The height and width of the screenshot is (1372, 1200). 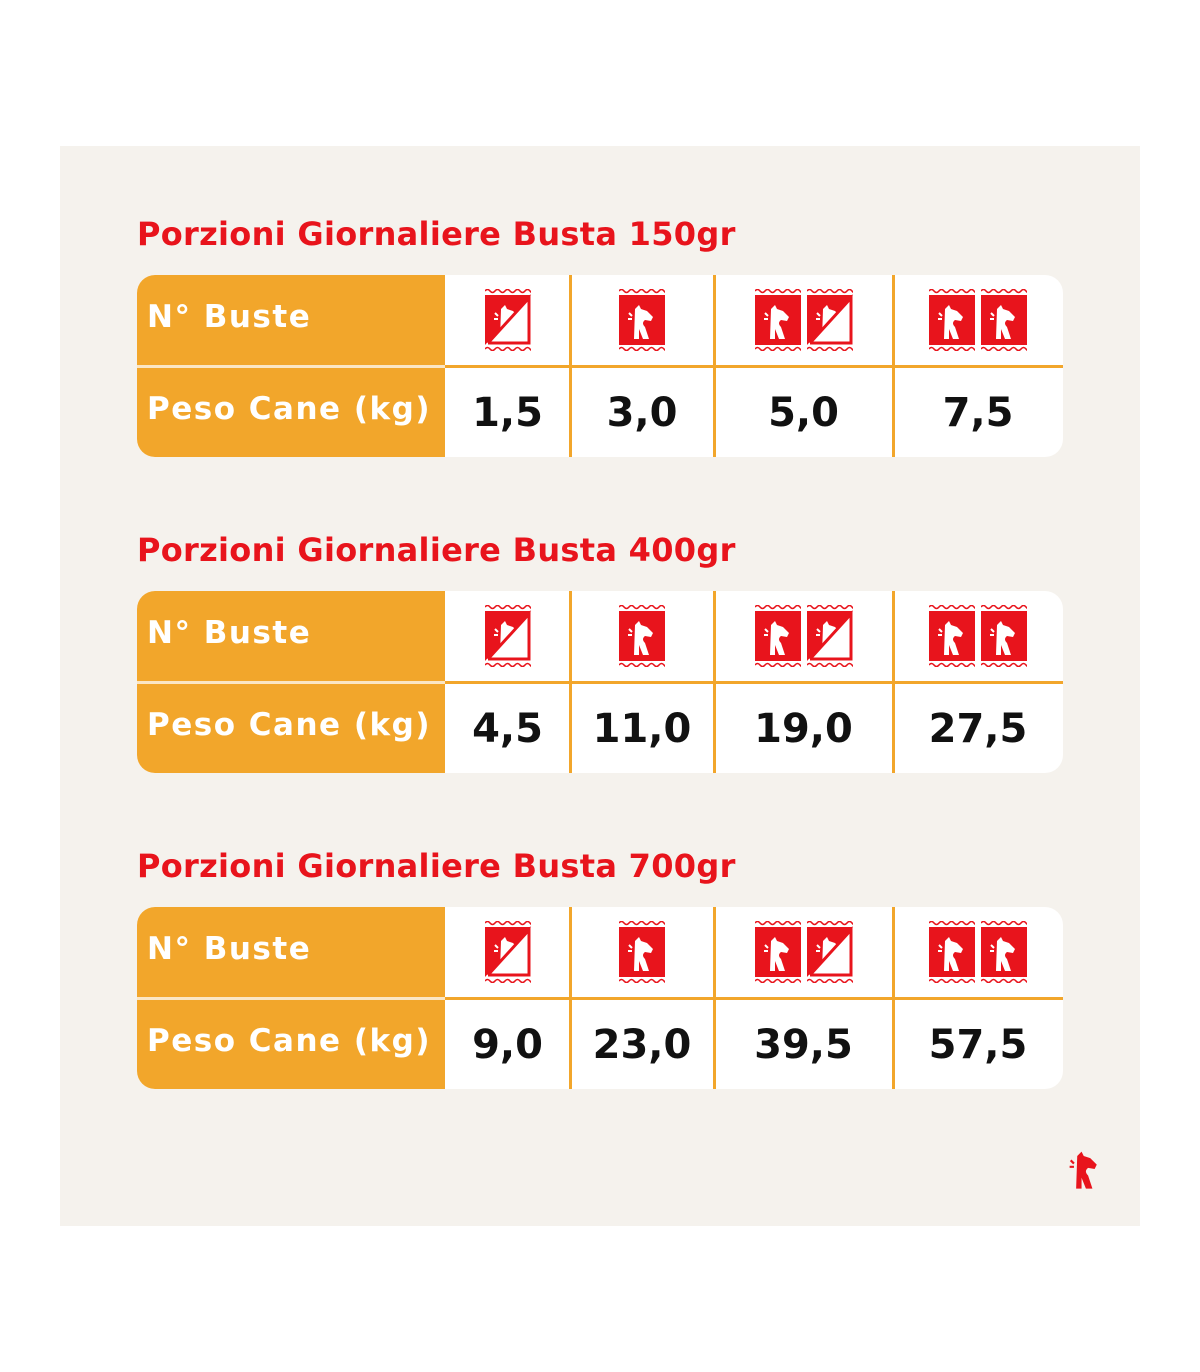 What do you see at coordinates (978, 412) in the screenshot?
I see `weight-value: 7,5` at bounding box center [978, 412].